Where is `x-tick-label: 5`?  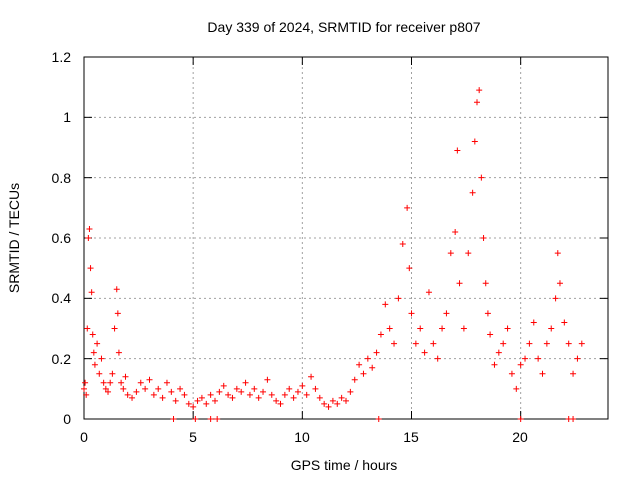 x-tick-label: 5 is located at coordinates (193, 437).